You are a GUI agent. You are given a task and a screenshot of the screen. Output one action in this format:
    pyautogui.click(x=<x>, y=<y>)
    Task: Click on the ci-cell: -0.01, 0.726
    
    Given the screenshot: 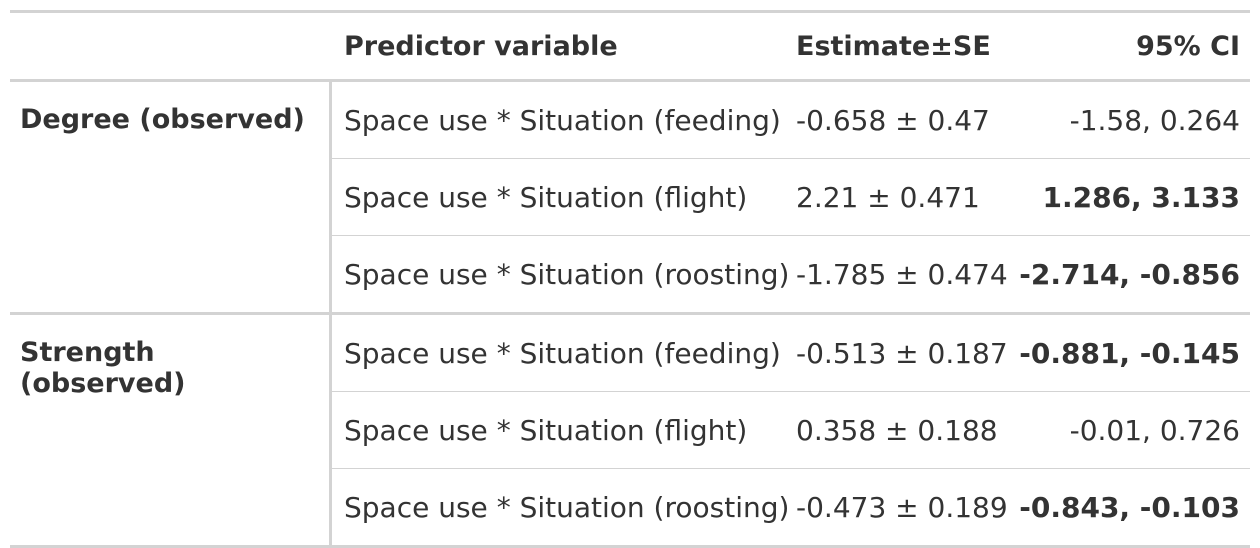 What is the action you would take?
    pyautogui.click(x=1154, y=430)
    